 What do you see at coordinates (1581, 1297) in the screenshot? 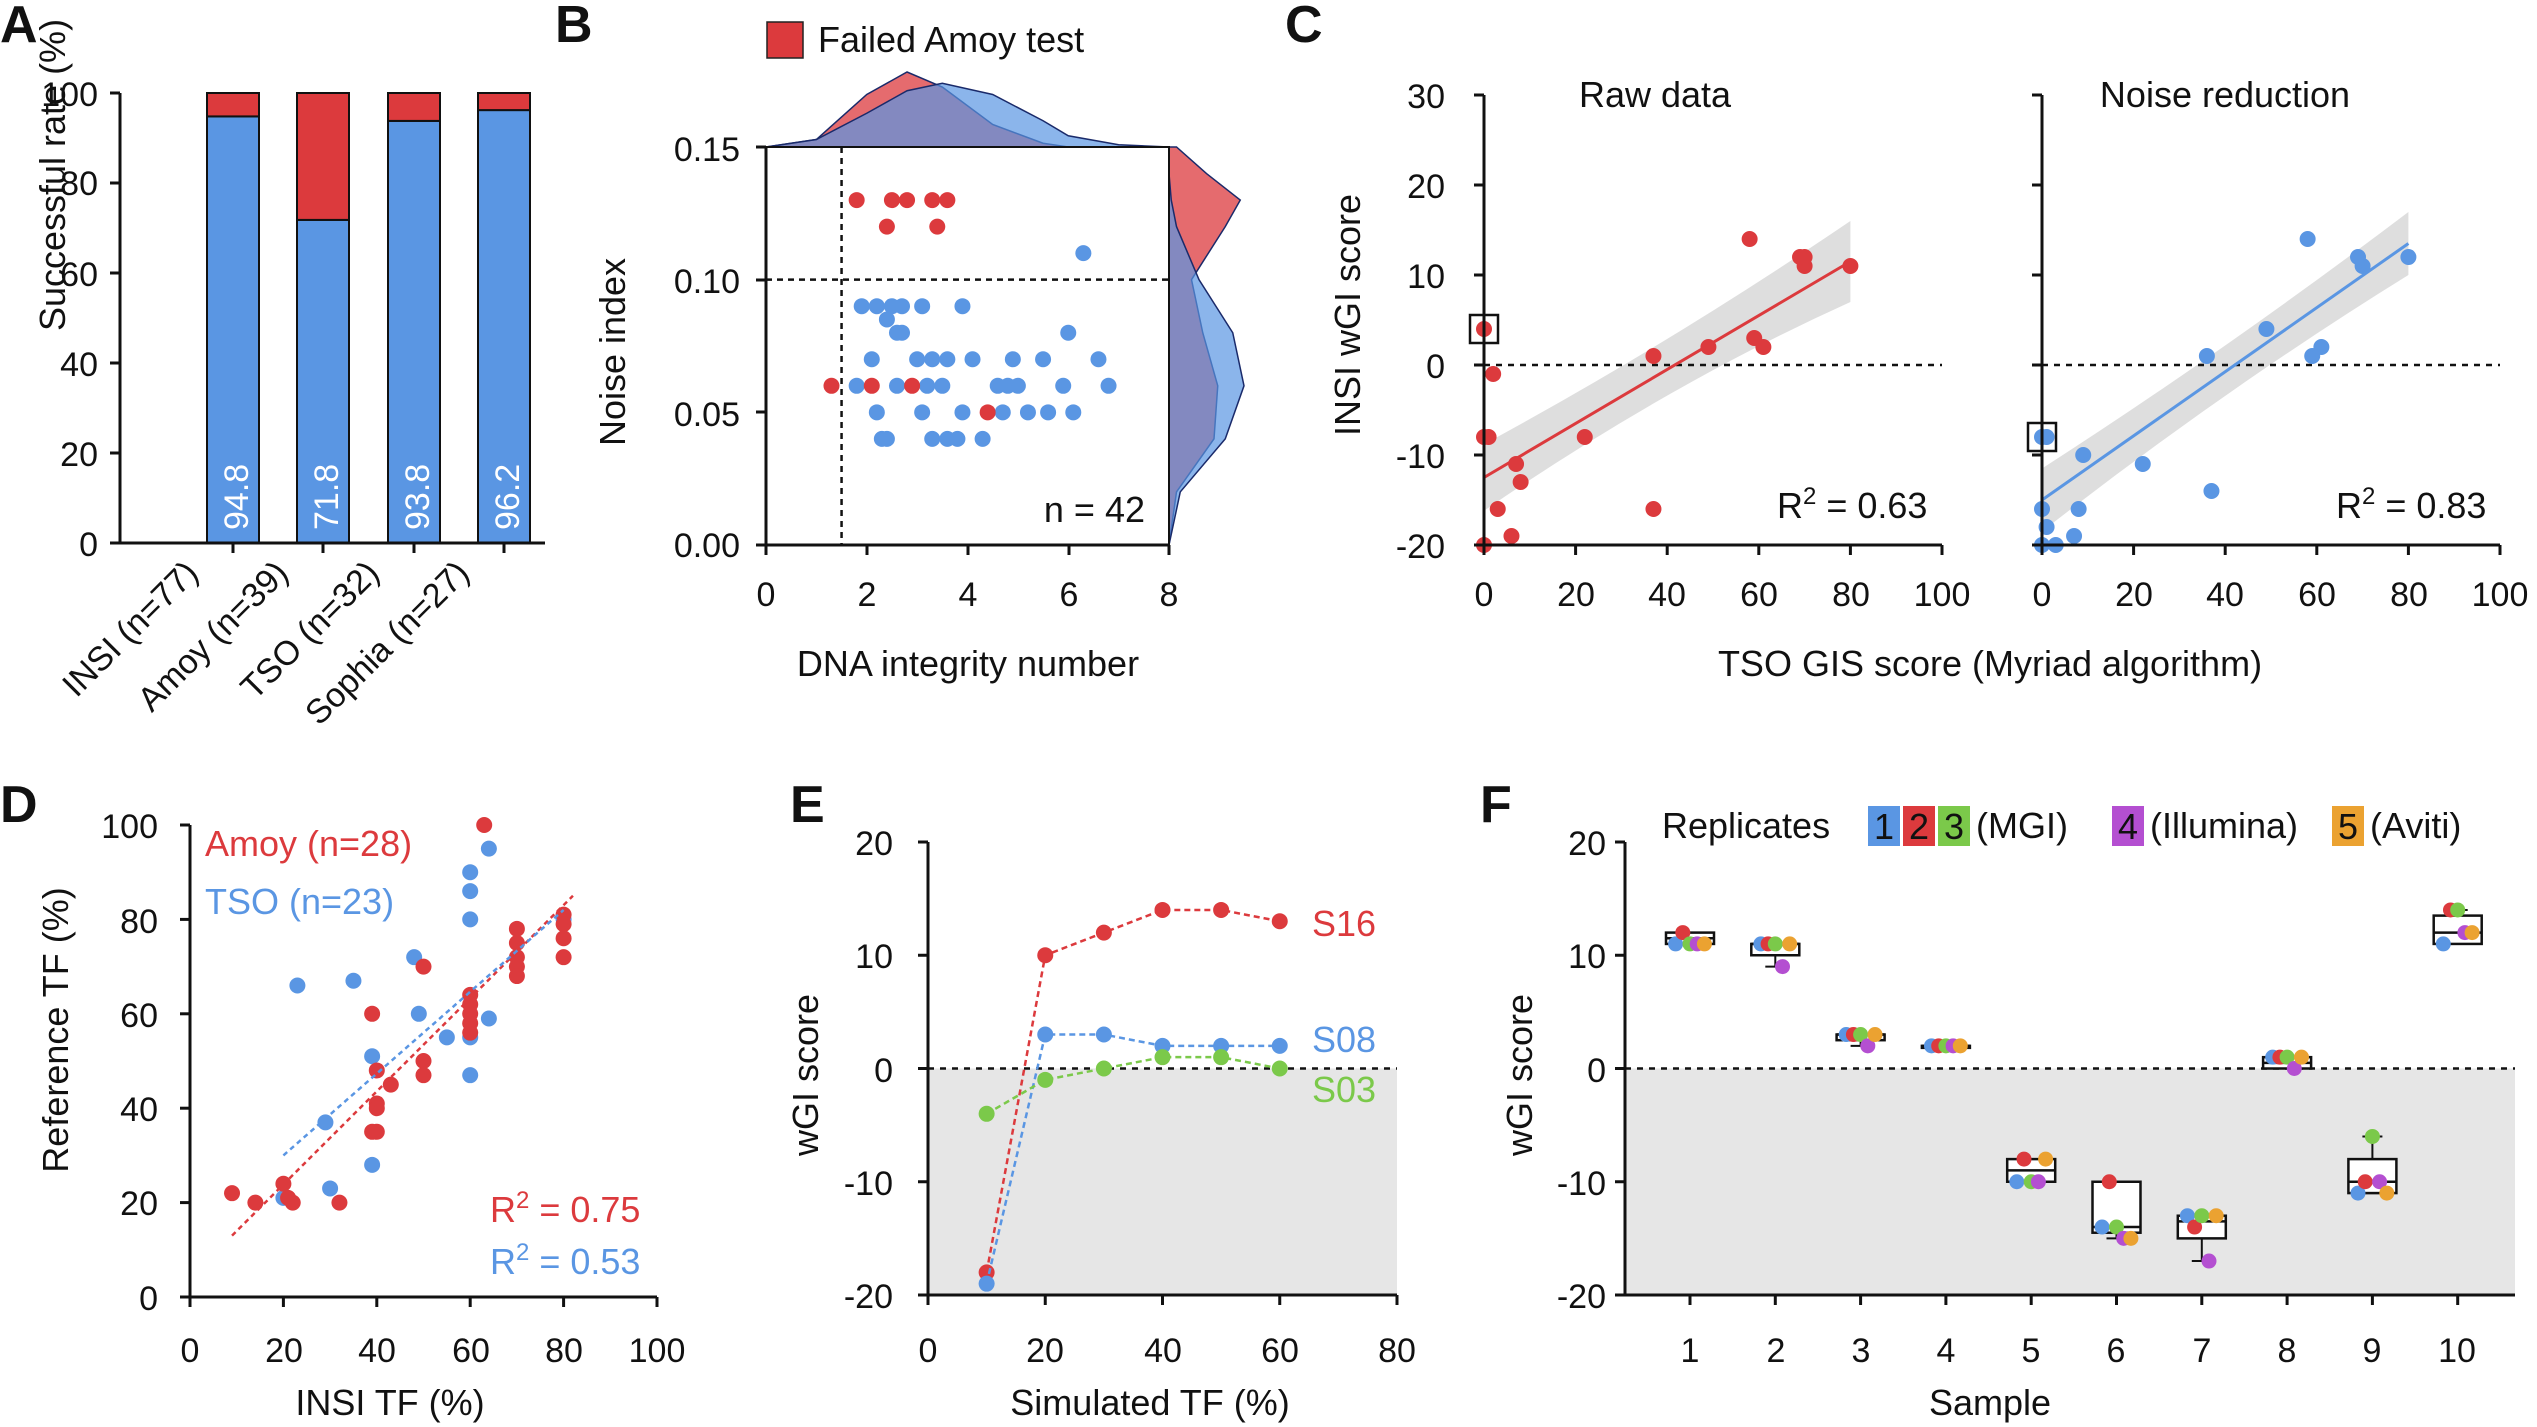
I see `f-ytick-label: -20` at bounding box center [1581, 1297].